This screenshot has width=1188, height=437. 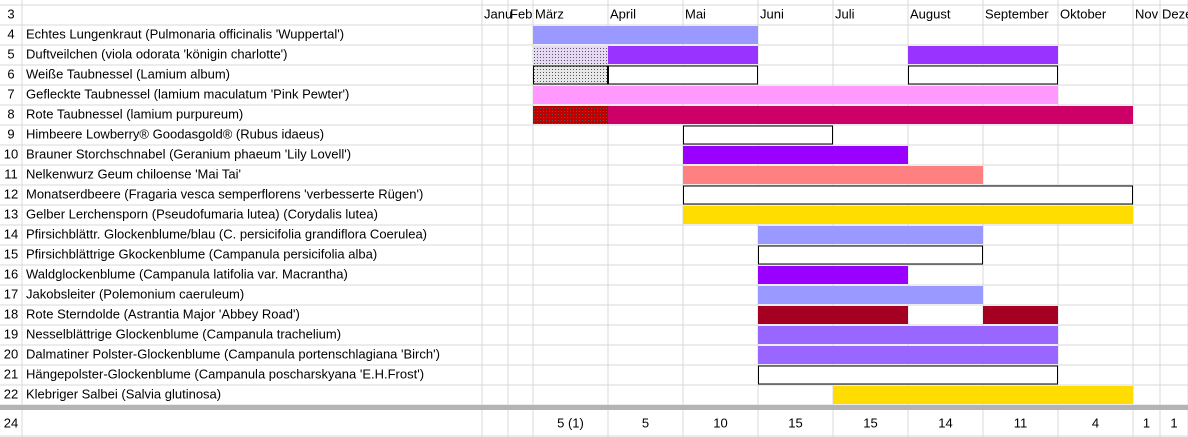 I want to click on row-number: 11, so click(x=11, y=173).